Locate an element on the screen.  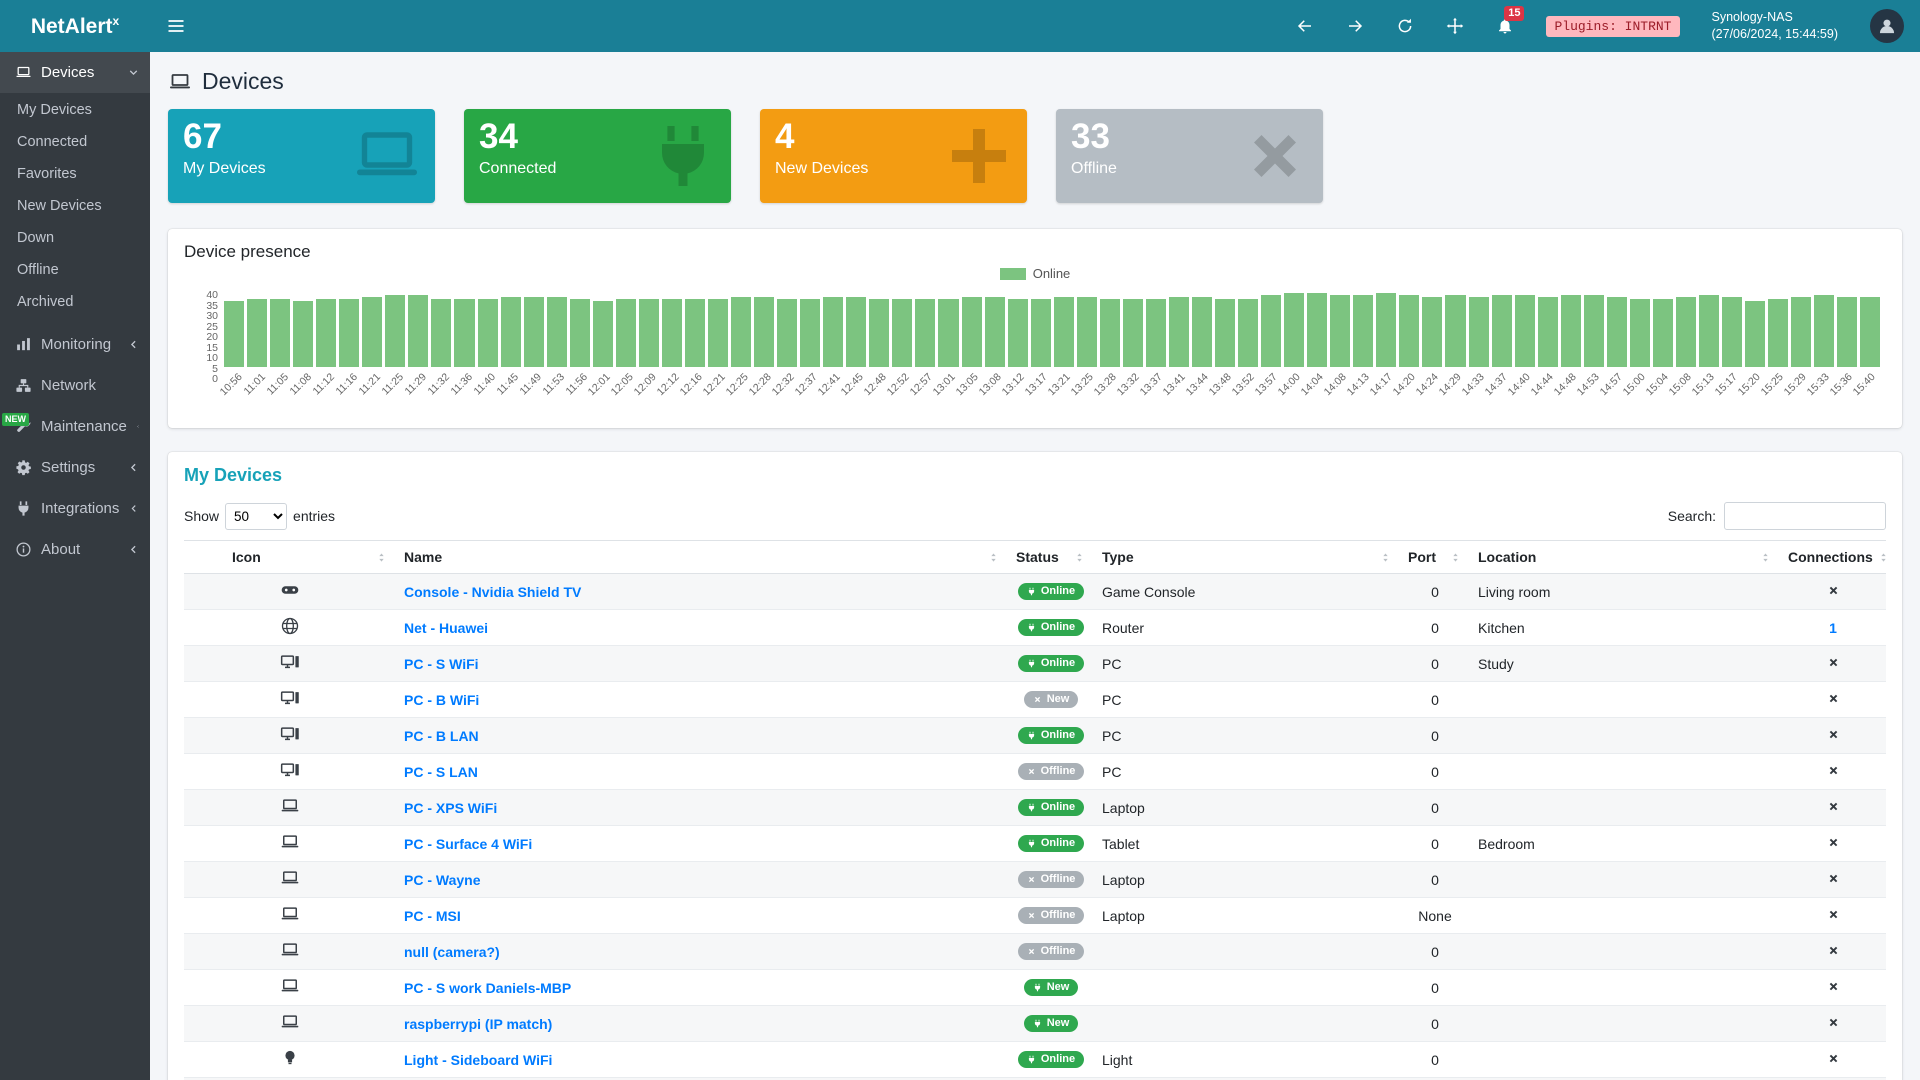
summary-box-my-devices: 67 My Devices is located at coordinates (301, 156).